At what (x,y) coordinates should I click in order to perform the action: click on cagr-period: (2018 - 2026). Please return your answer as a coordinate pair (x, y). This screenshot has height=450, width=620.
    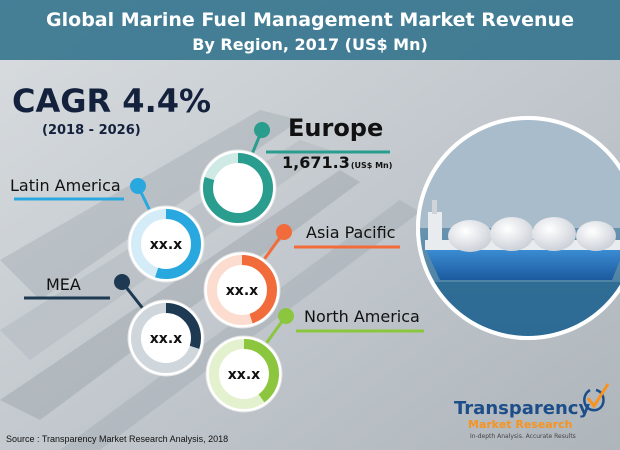
    Looking at the image, I should click on (91, 130).